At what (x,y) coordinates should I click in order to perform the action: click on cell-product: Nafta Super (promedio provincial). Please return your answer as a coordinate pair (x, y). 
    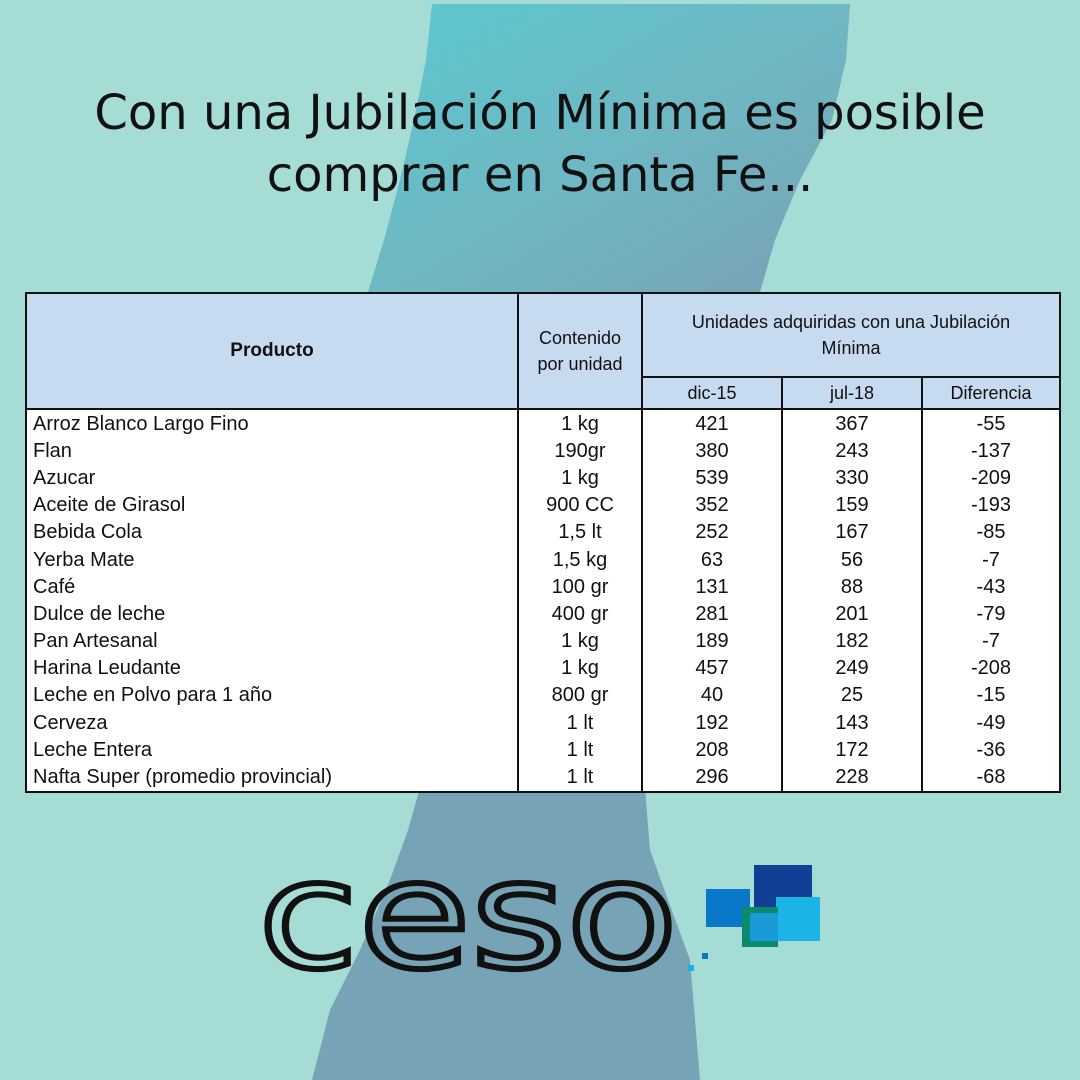
    Looking at the image, I should click on (272, 778).